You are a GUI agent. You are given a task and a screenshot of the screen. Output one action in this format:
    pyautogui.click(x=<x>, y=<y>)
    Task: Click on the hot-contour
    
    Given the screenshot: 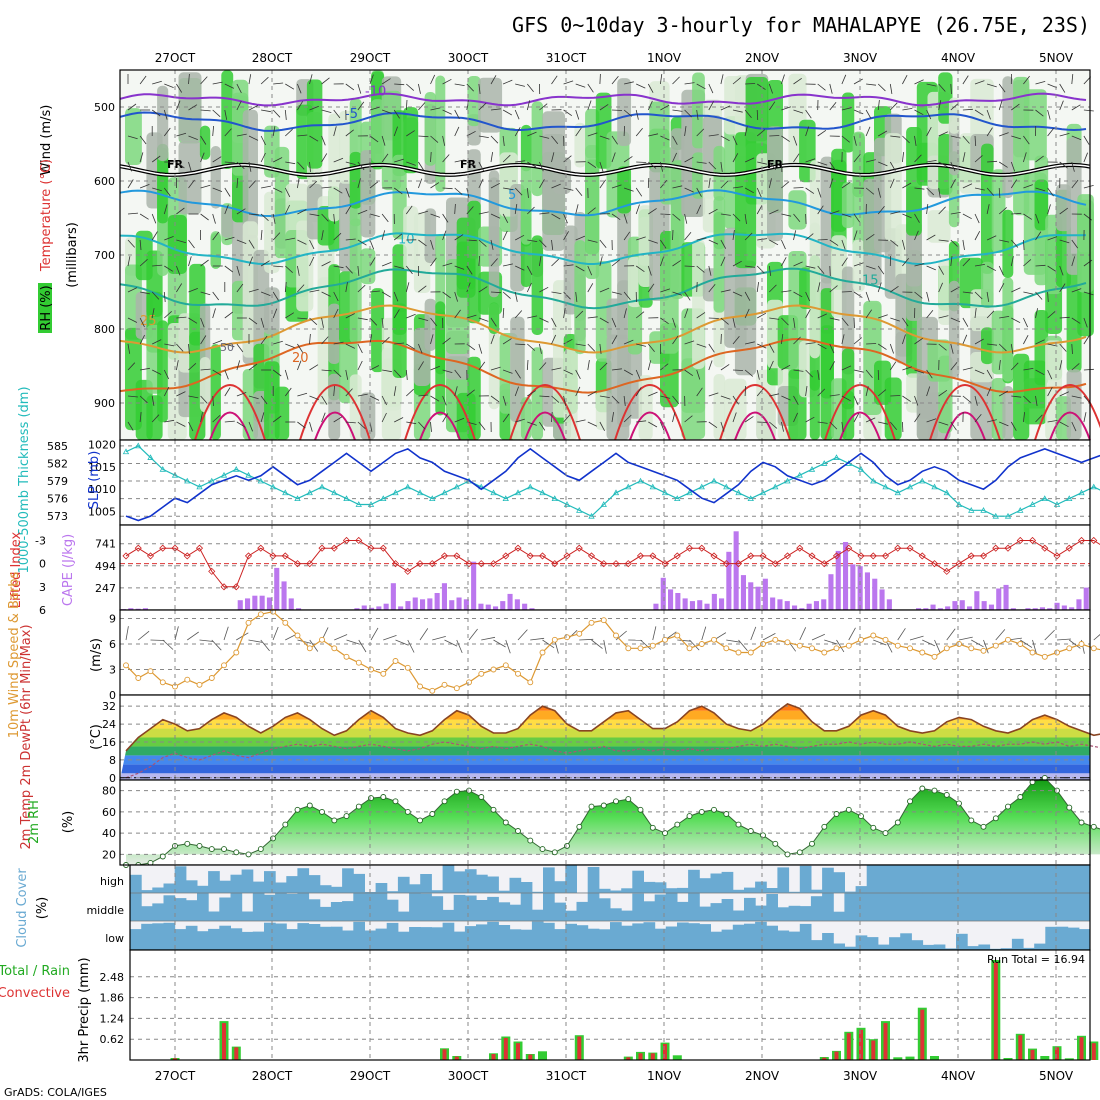 What is the action you would take?
    pyautogui.click(x=965, y=426)
    